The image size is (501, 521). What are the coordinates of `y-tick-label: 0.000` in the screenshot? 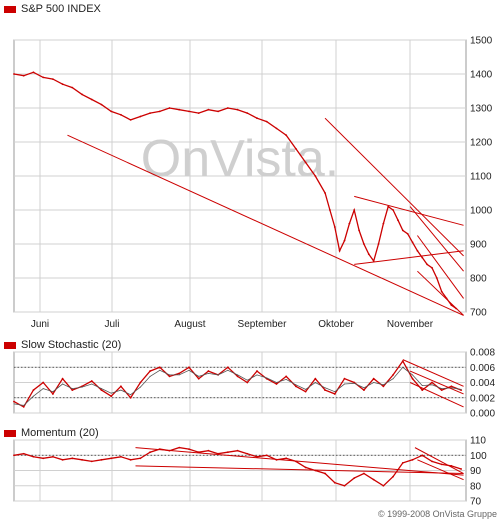 It's located at (482, 414).